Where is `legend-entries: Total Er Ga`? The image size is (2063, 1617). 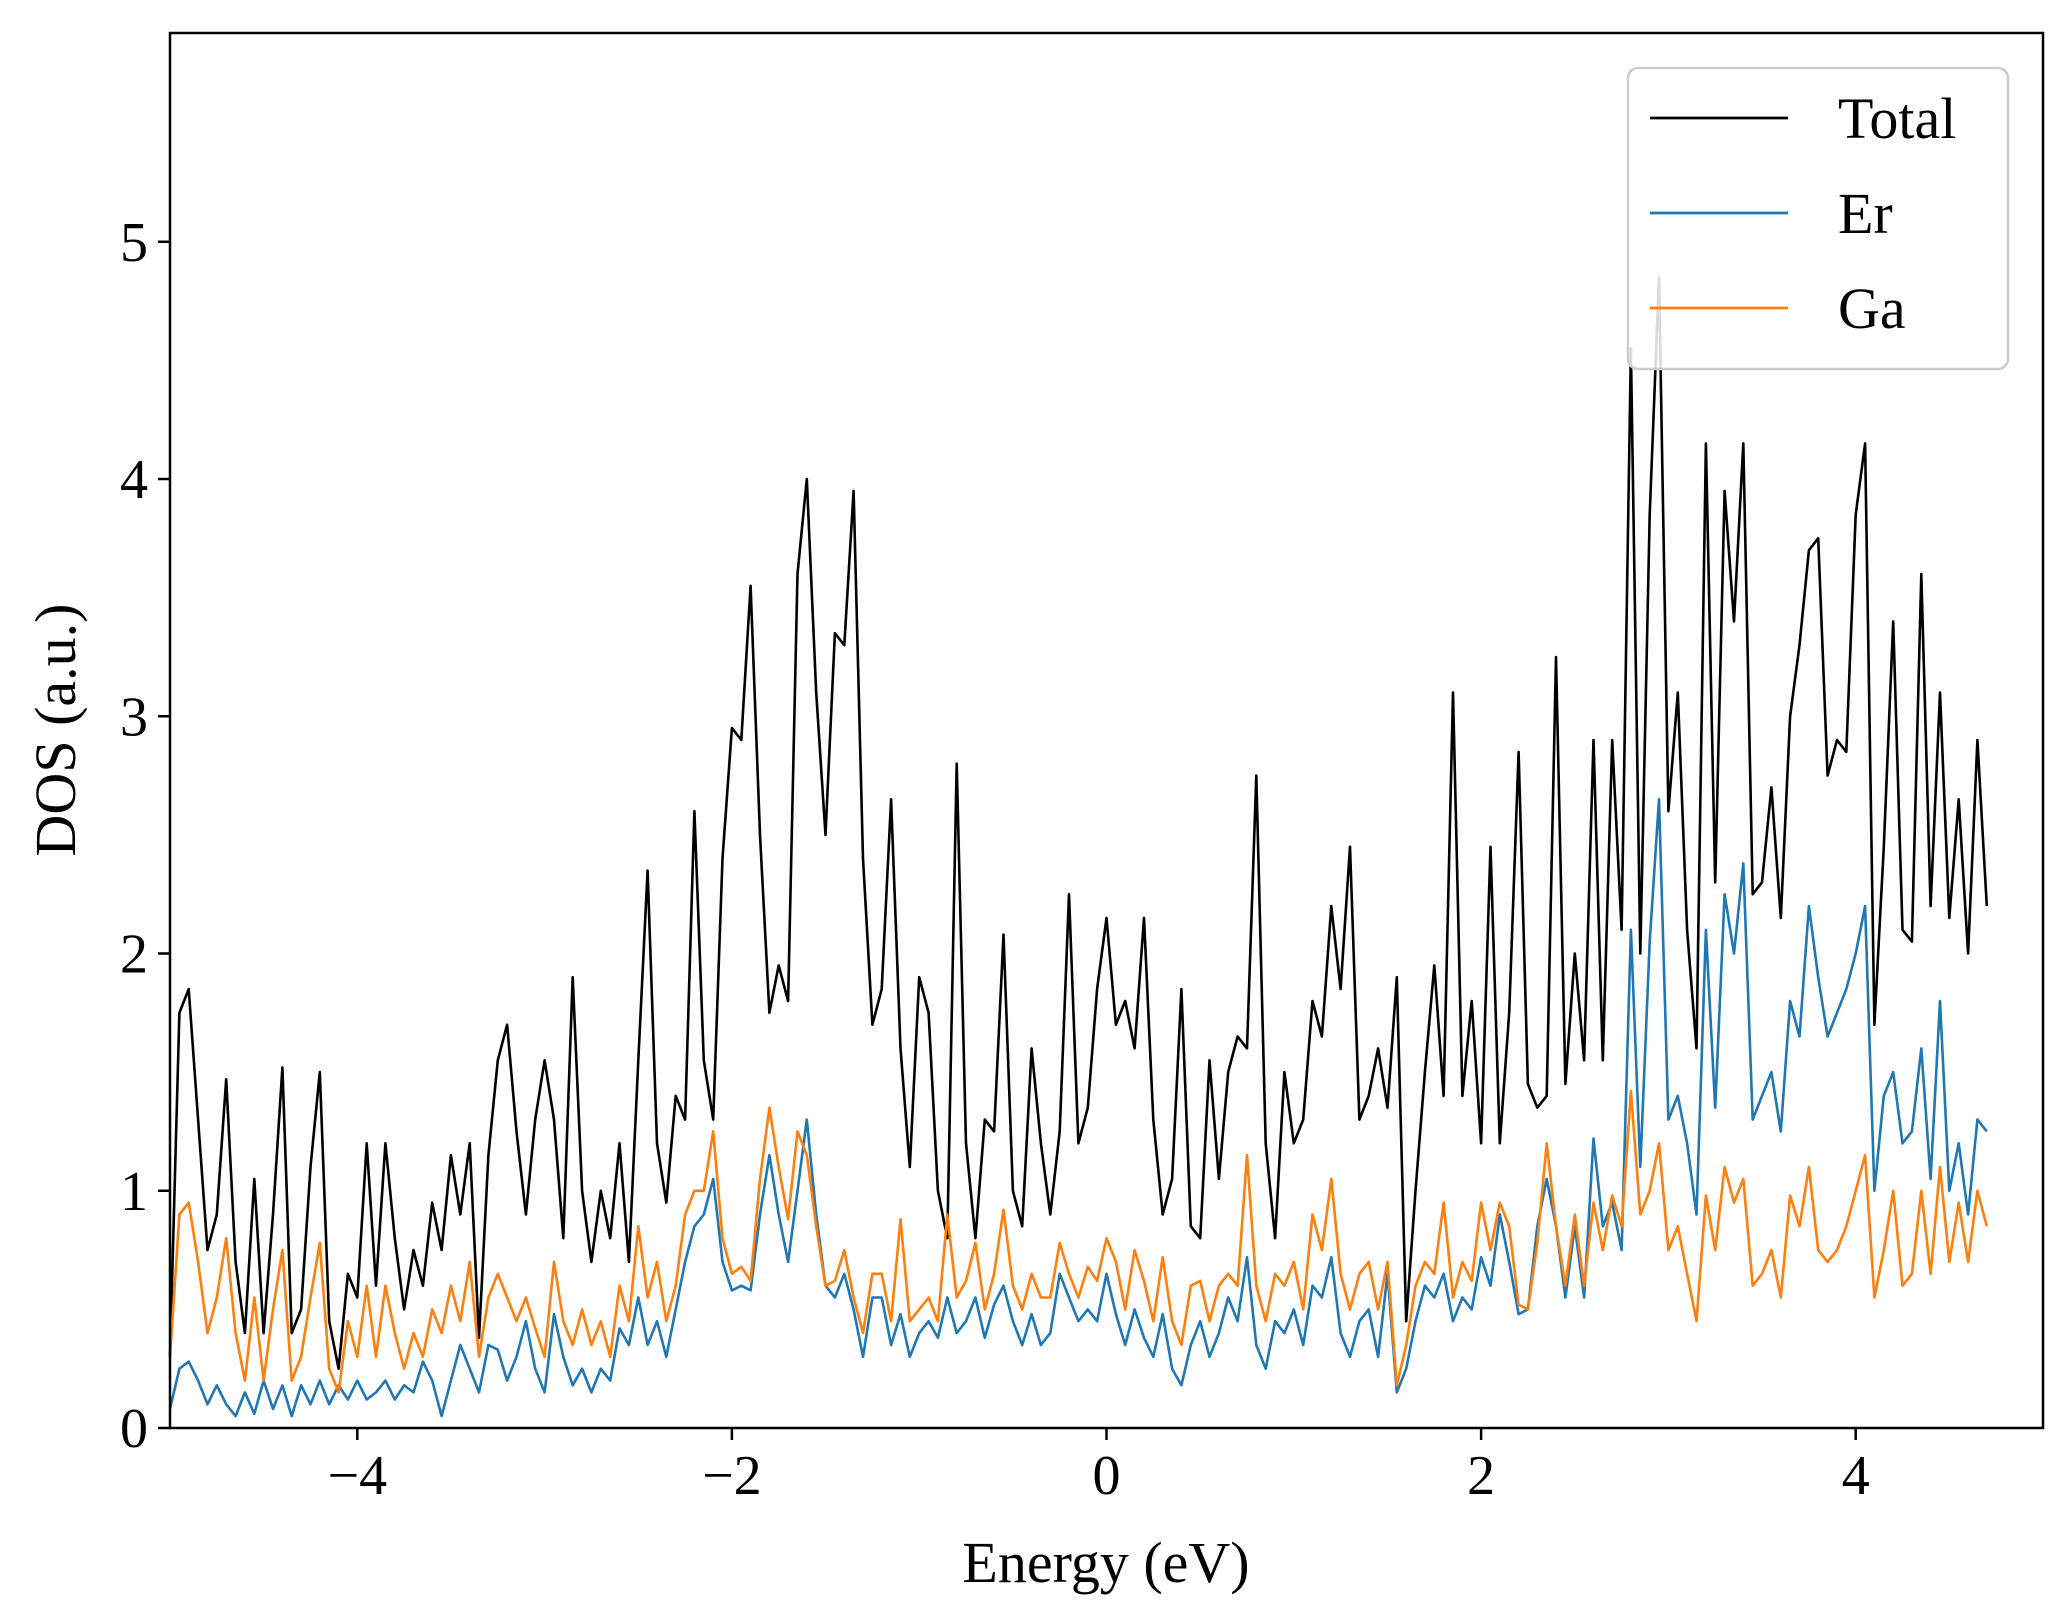 legend-entries: Total Er Ga is located at coordinates (1803, 213).